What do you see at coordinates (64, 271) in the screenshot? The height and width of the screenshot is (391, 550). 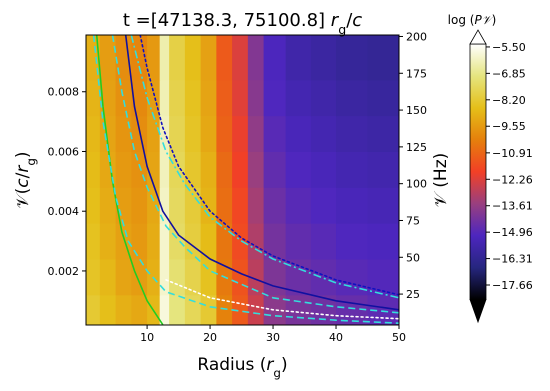 I see `y-tick-label: 0.002` at bounding box center [64, 271].